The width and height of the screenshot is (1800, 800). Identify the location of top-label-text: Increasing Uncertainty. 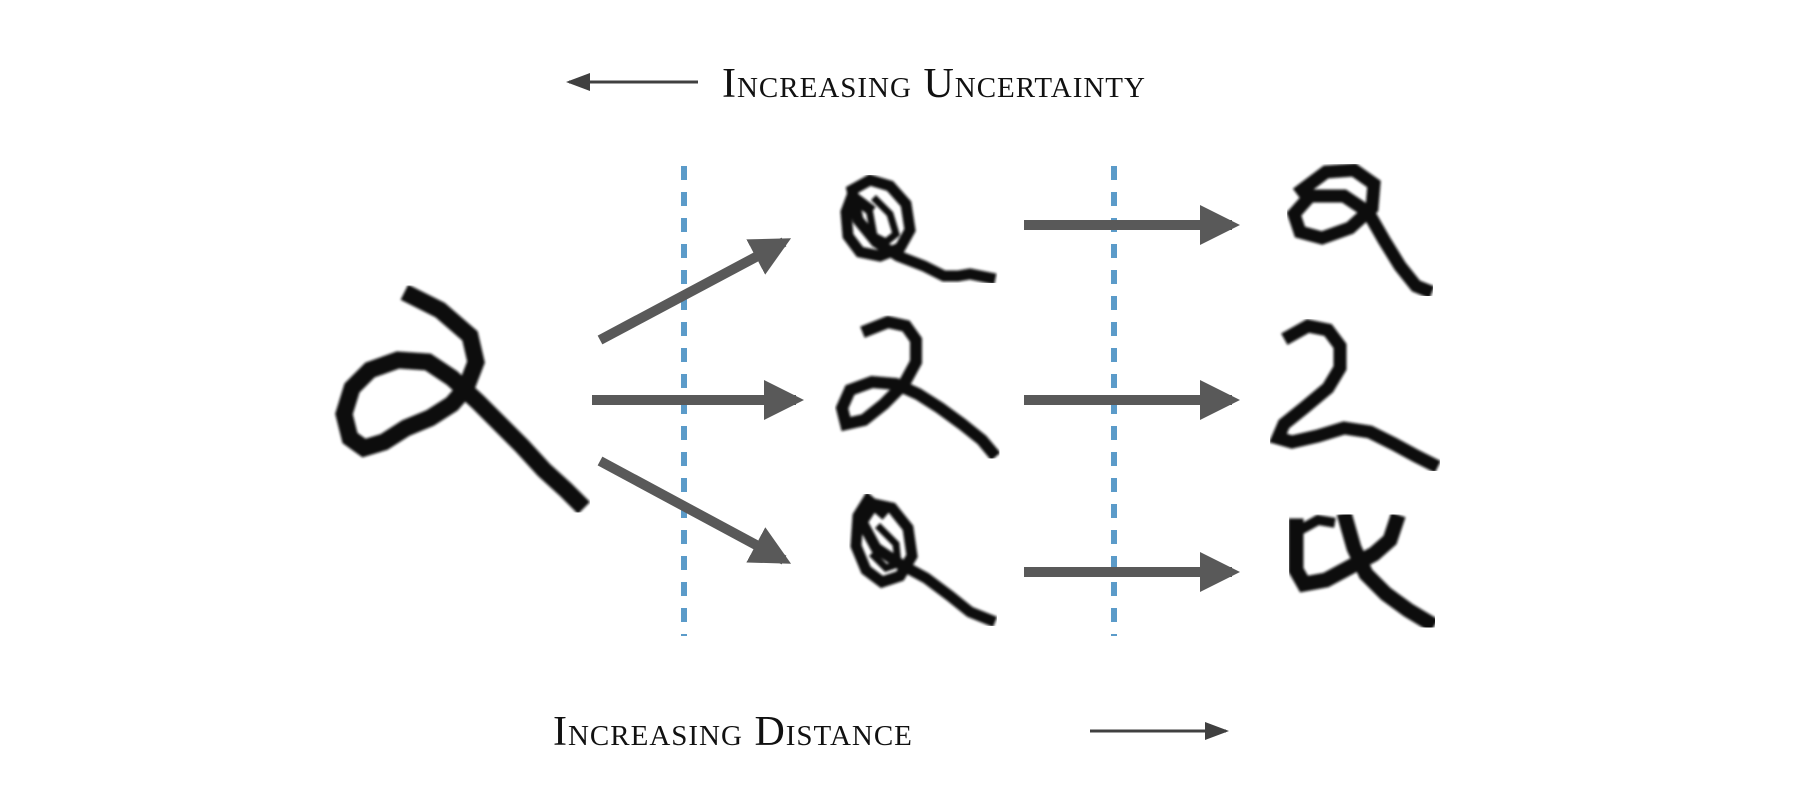
(934, 84).